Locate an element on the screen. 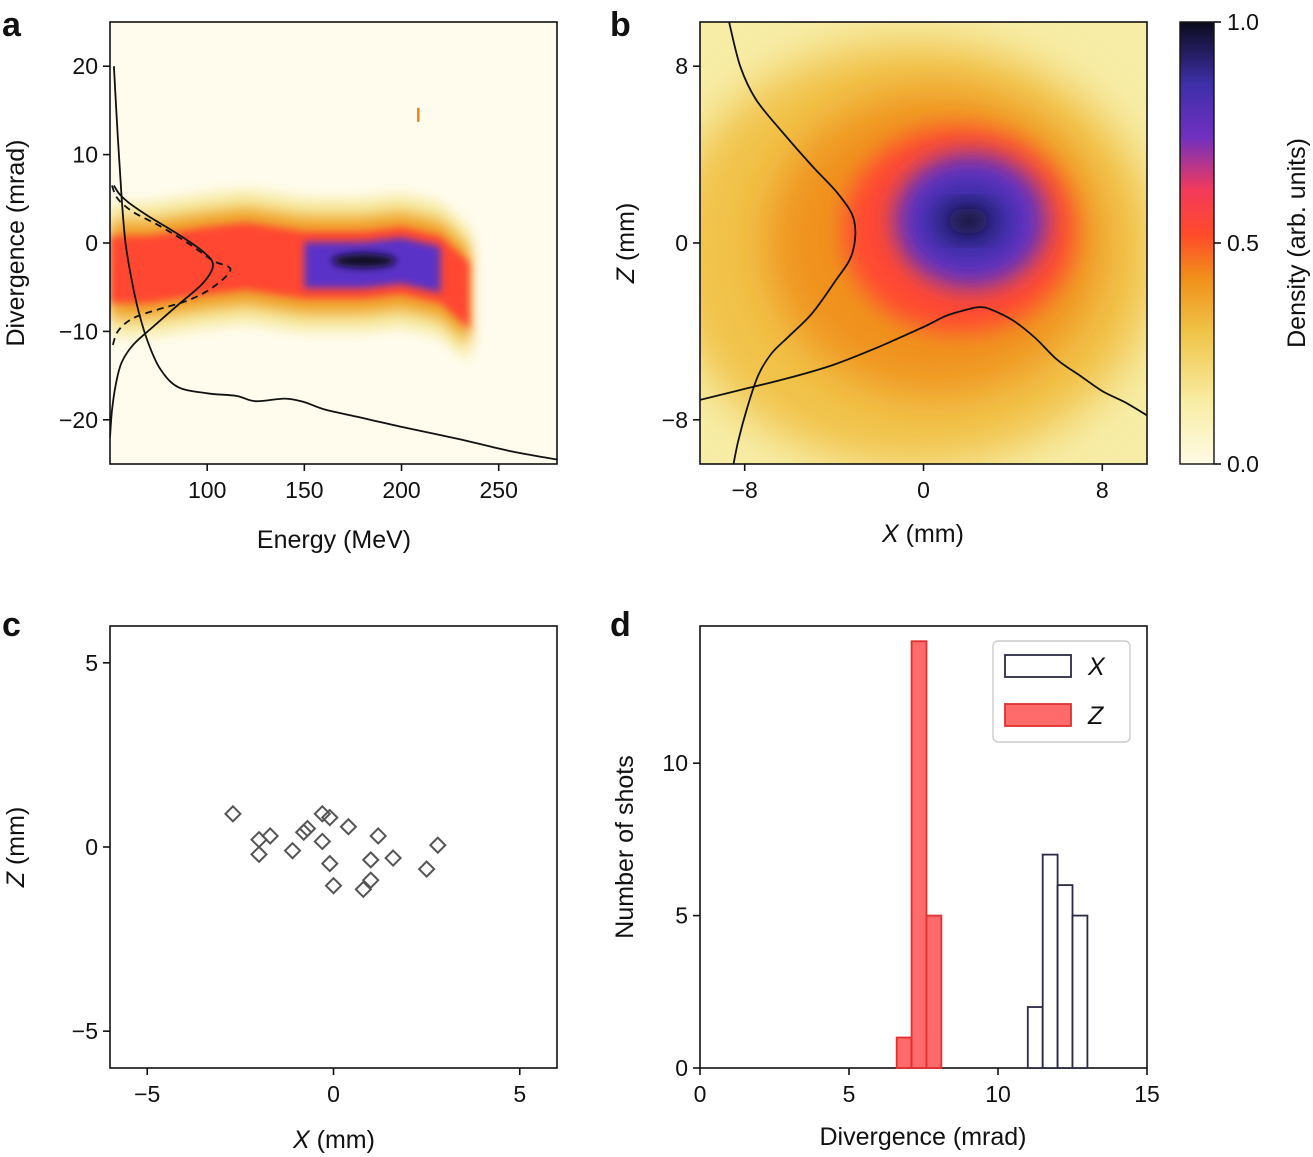  panel-b-x-ticks: −8 0 8 is located at coordinates (920, 483).